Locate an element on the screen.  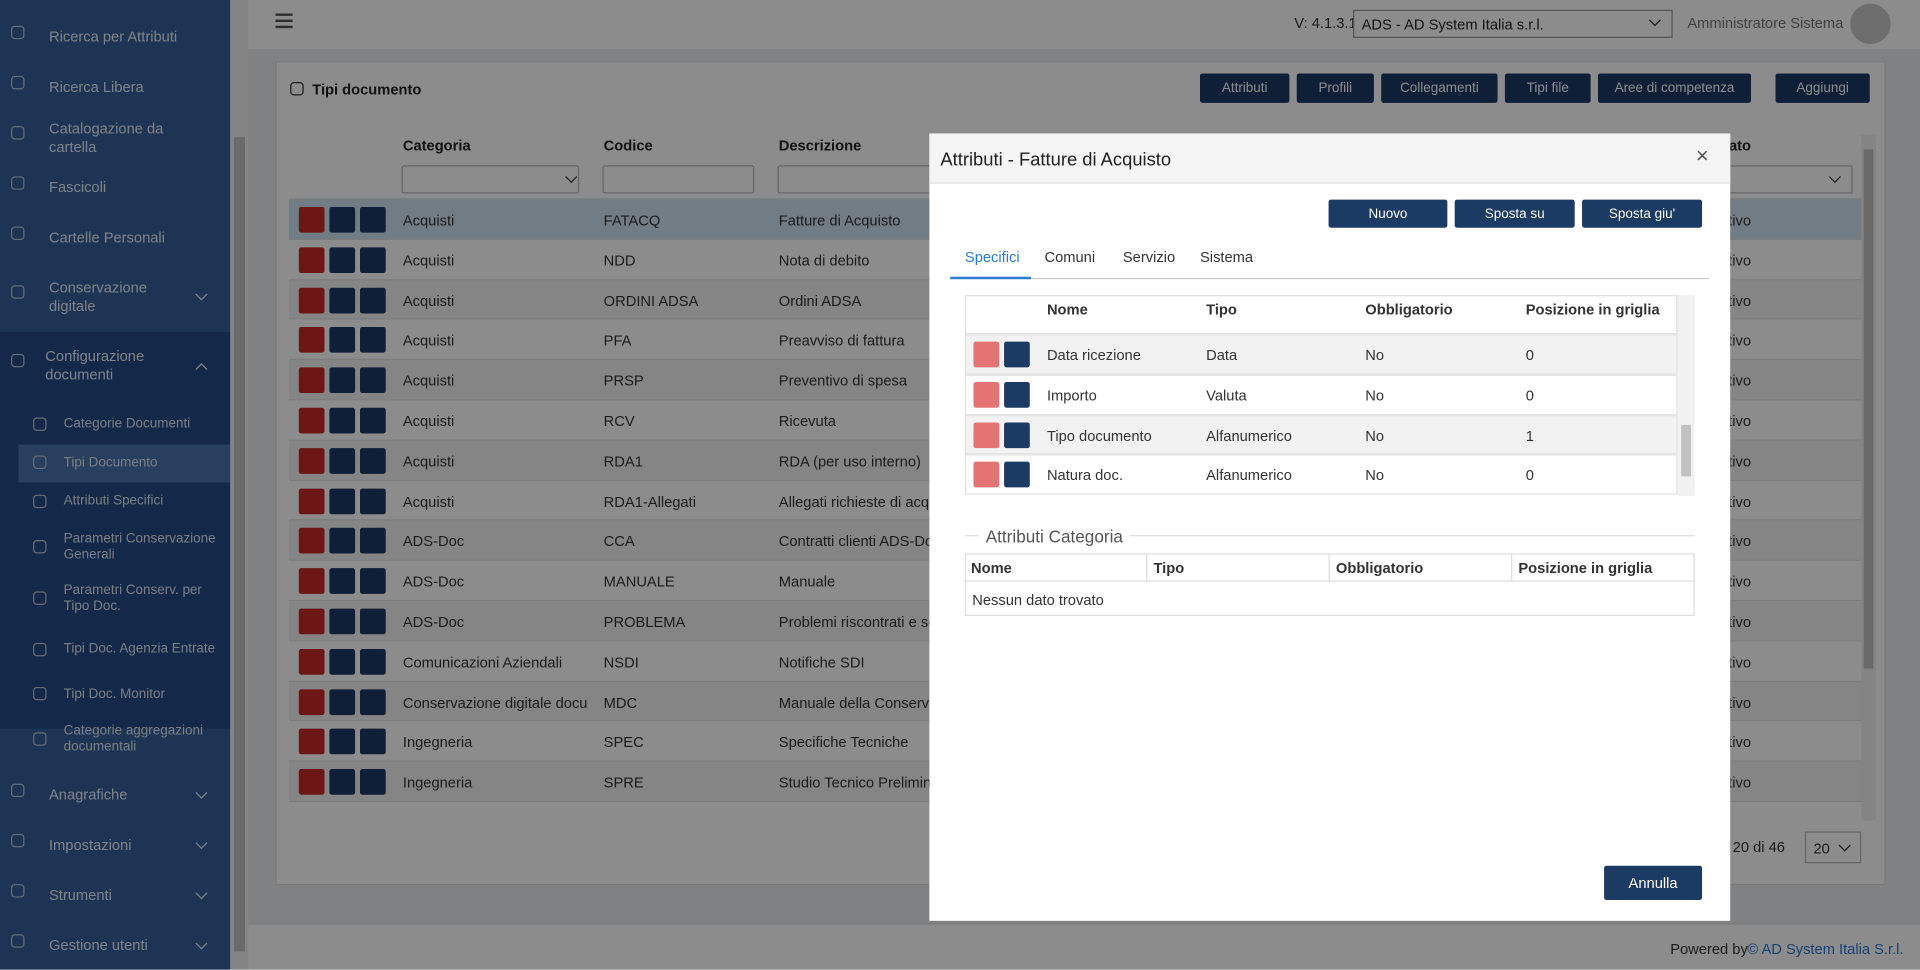
submenu-item: Categorie Documenti is located at coordinates (127, 424).